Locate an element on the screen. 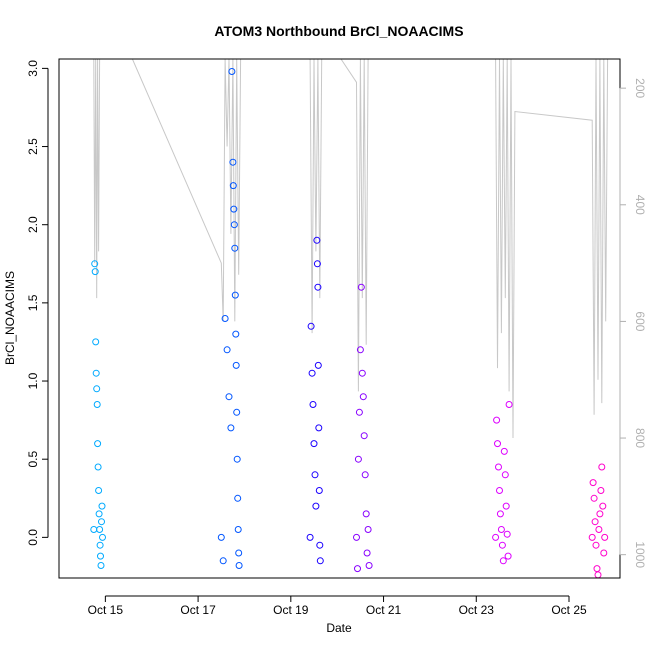 This screenshot has width=650, height=650. y2-tick-label: 400 is located at coordinates (640, 205).